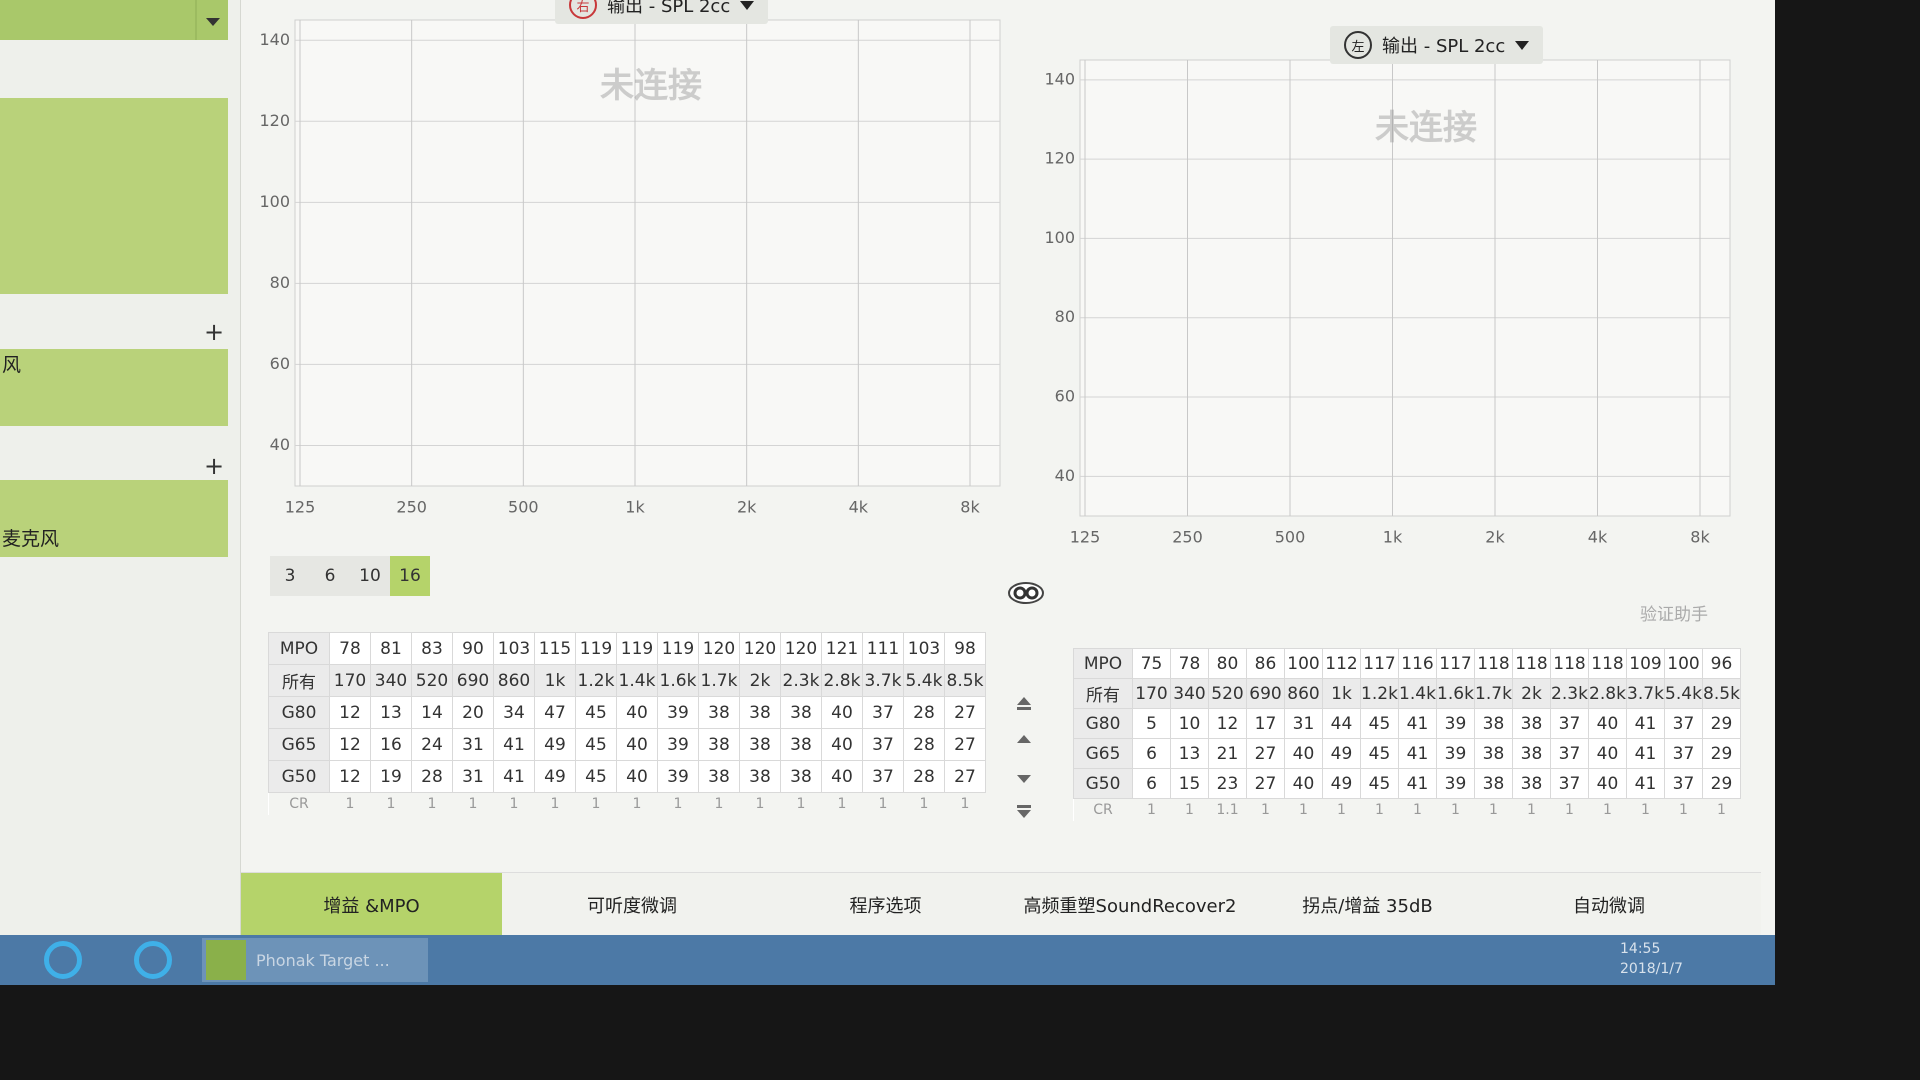 The width and height of the screenshot is (1920, 1080). I want to click on verify-link: 验证助手, so click(1674, 615).